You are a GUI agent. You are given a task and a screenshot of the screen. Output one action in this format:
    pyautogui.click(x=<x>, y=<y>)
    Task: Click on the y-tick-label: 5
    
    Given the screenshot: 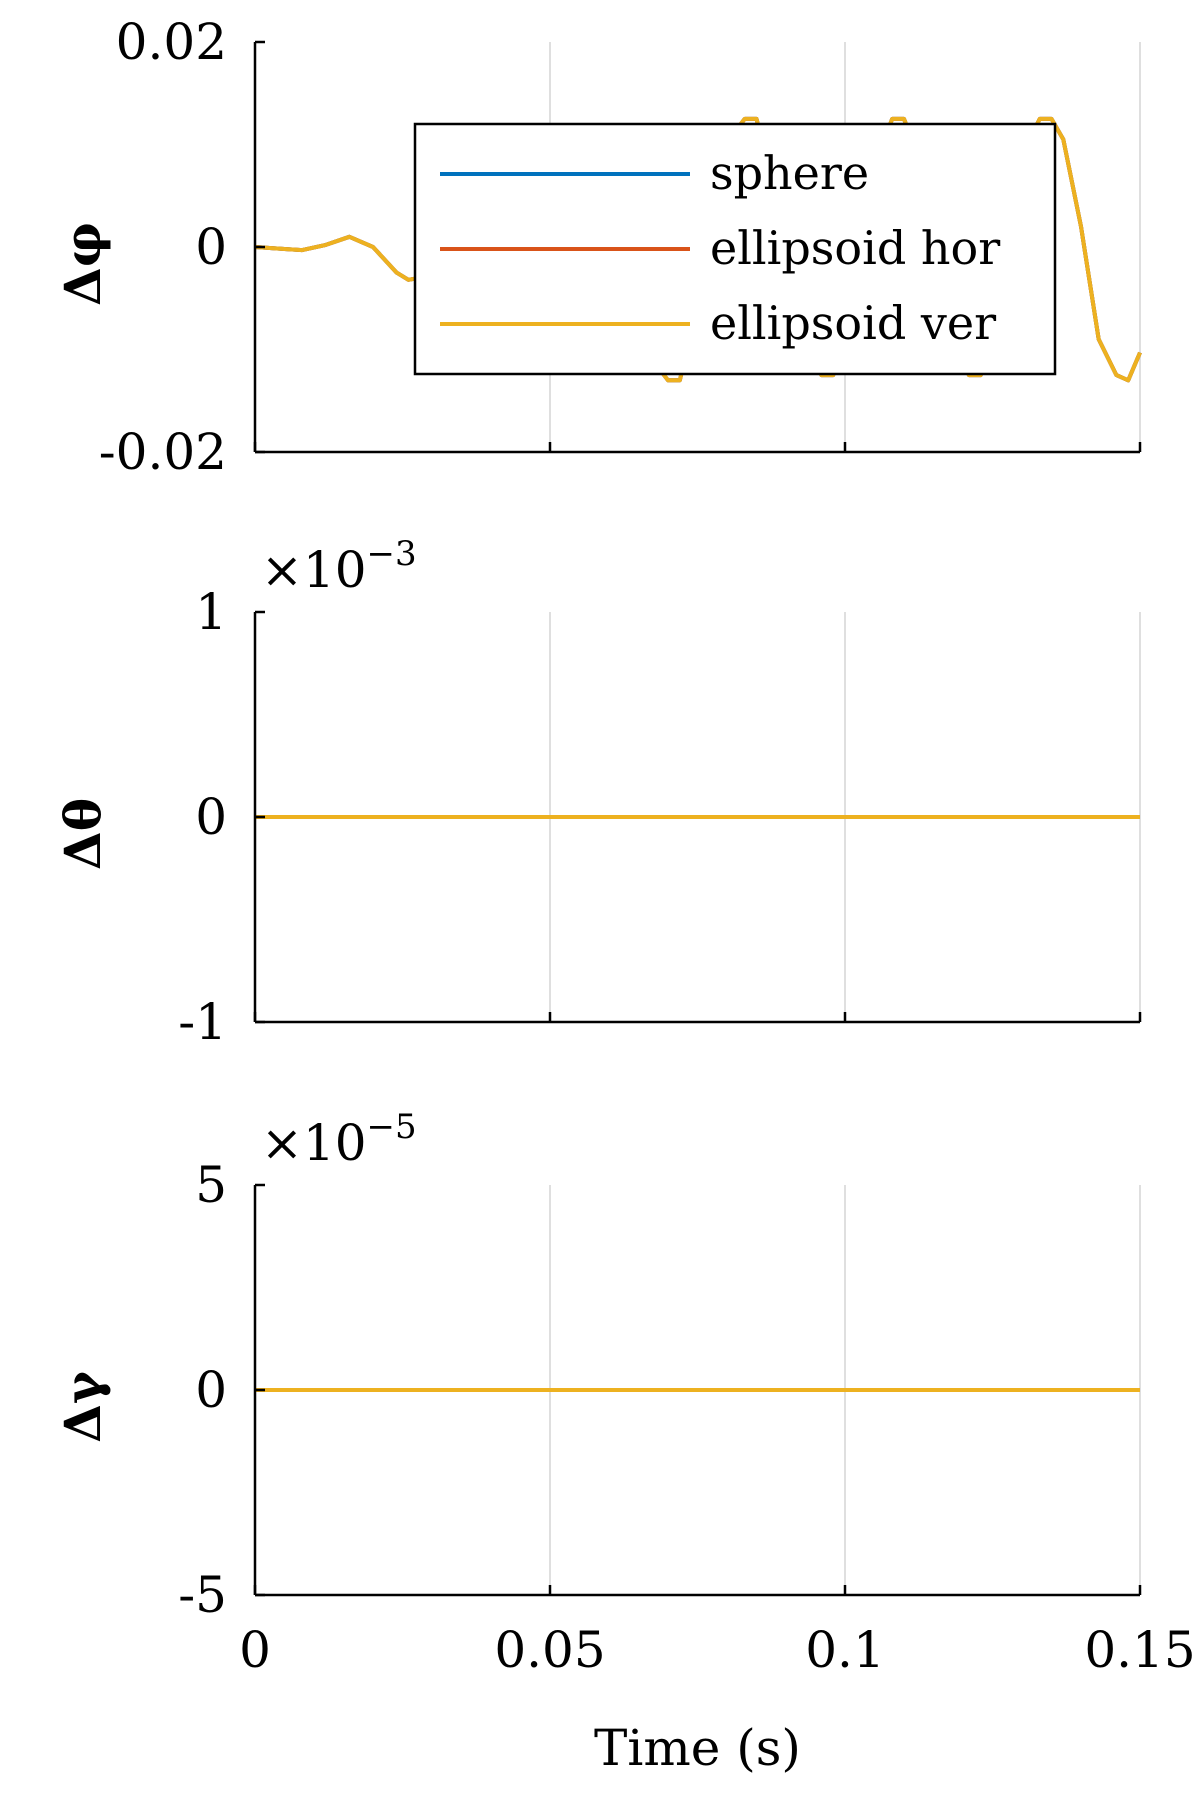 What is the action you would take?
    pyautogui.click(x=211, y=1185)
    